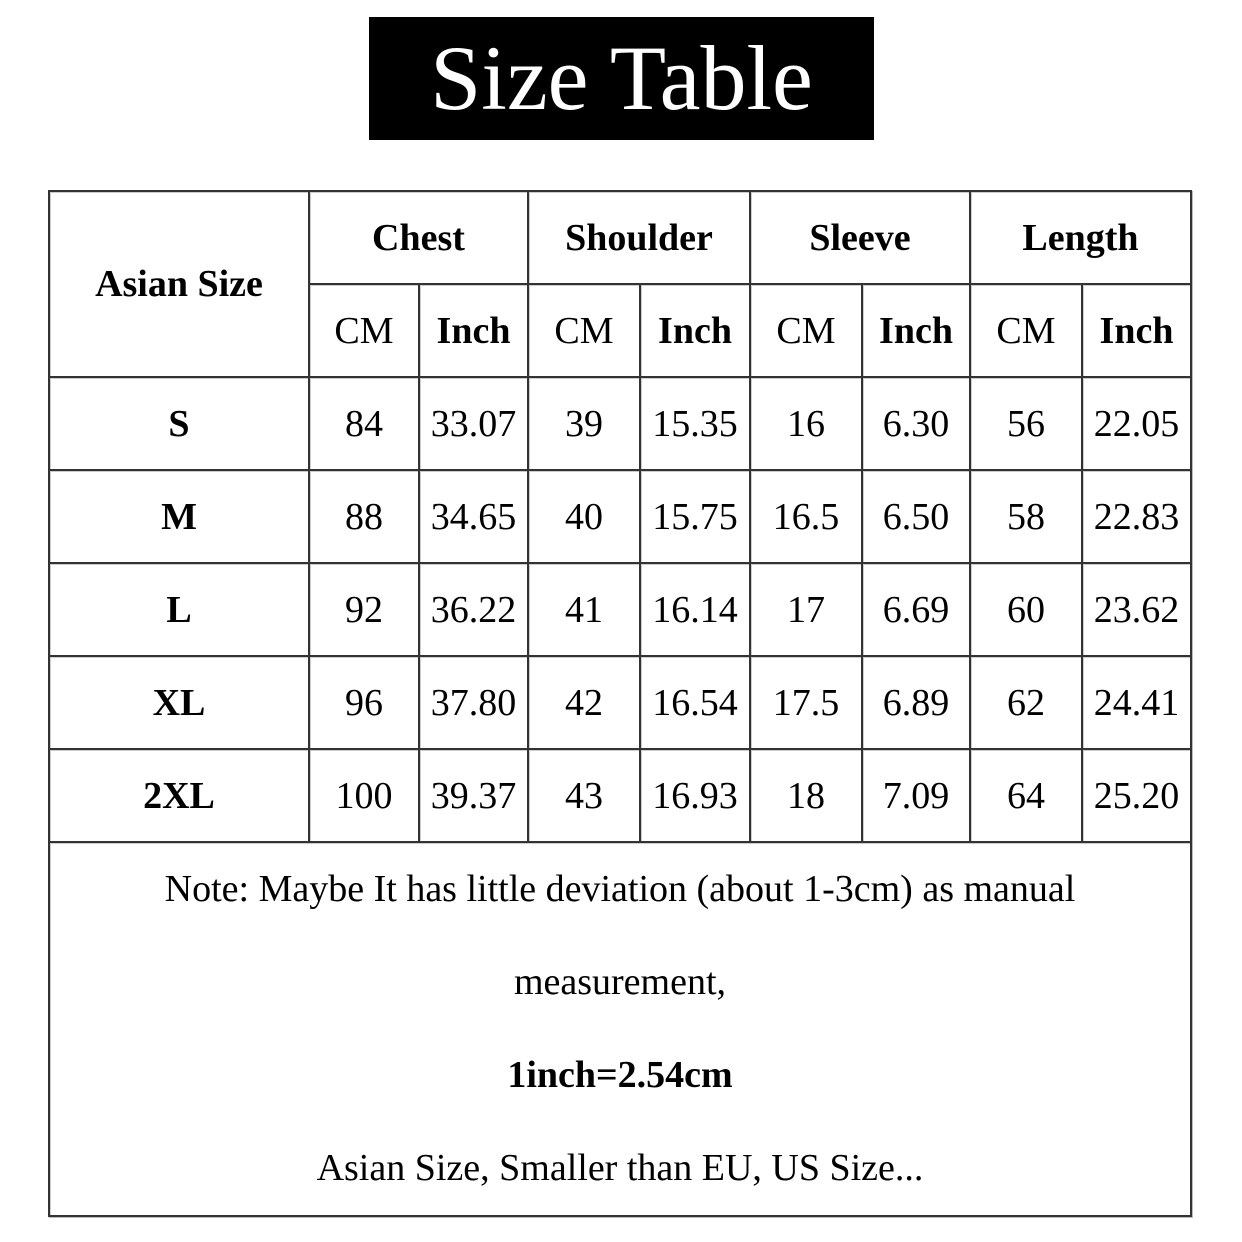 The width and height of the screenshot is (1242, 1242). Describe the element at coordinates (916, 795) in the screenshot. I see `measurement-cell: 7.09` at that location.